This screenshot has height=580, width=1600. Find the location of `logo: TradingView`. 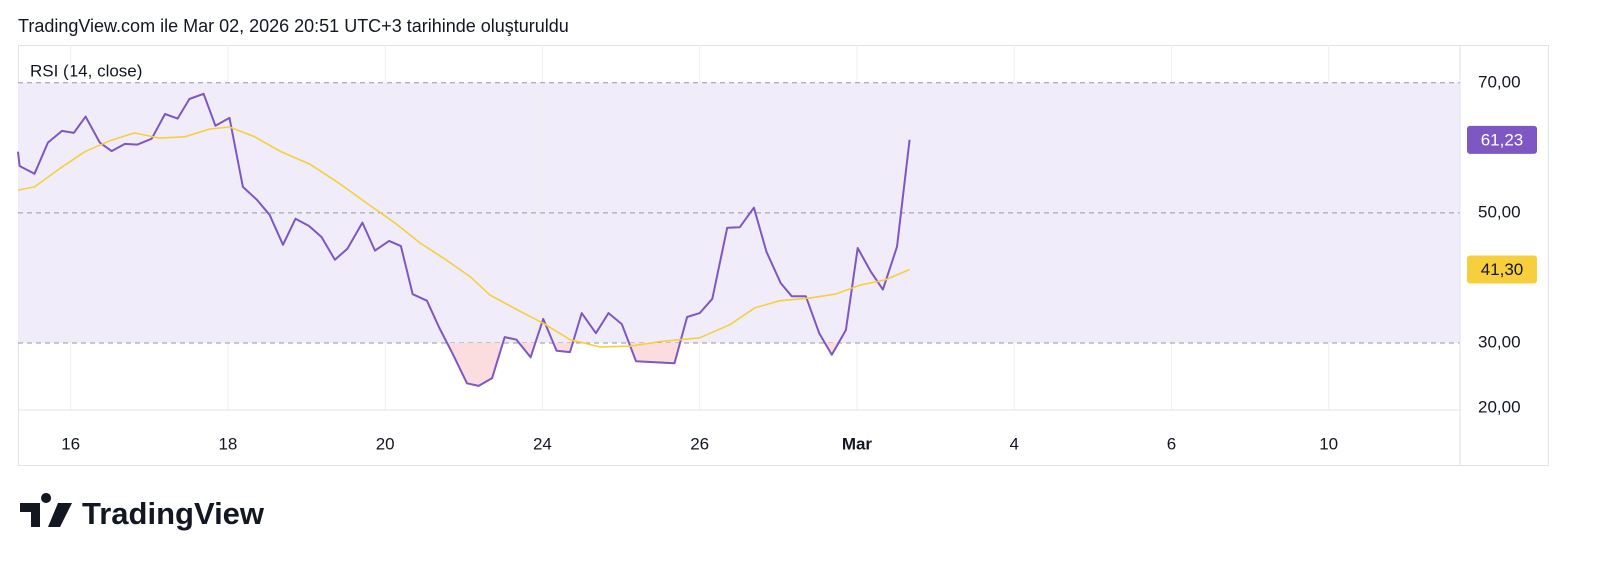

logo: TradingView is located at coordinates (142, 512).